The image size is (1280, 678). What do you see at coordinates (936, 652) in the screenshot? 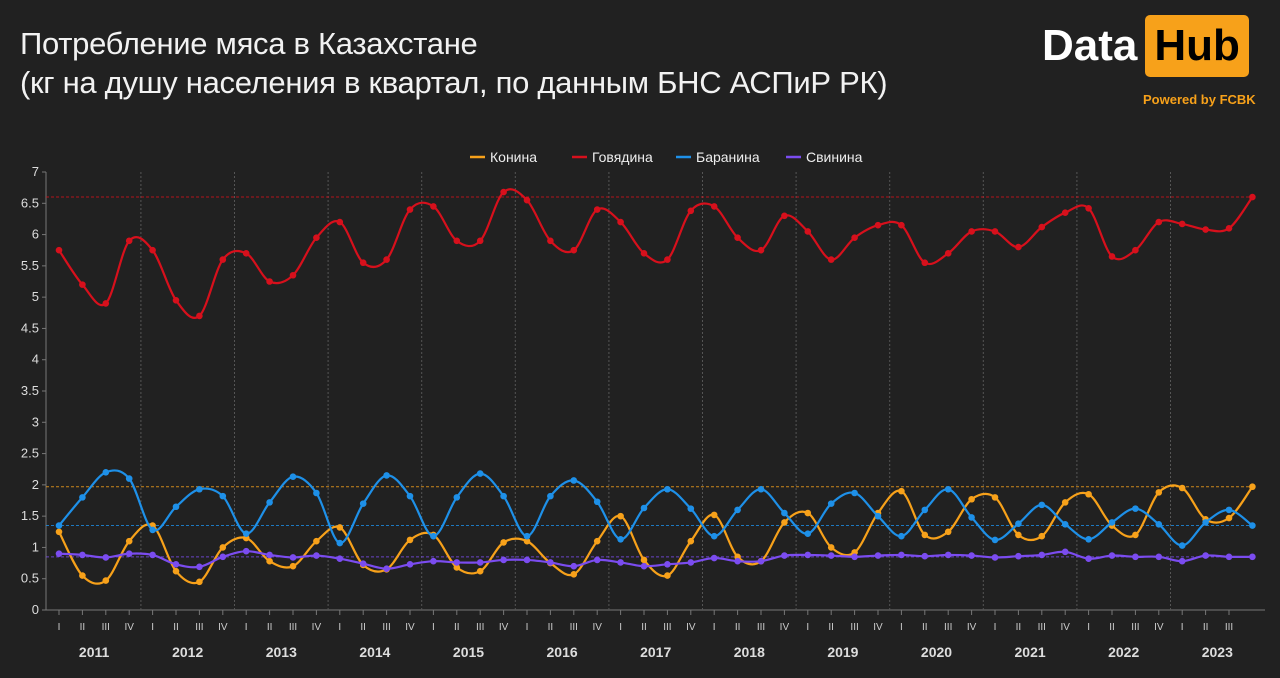
I see `year-label: 2020` at bounding box center [936, 652].